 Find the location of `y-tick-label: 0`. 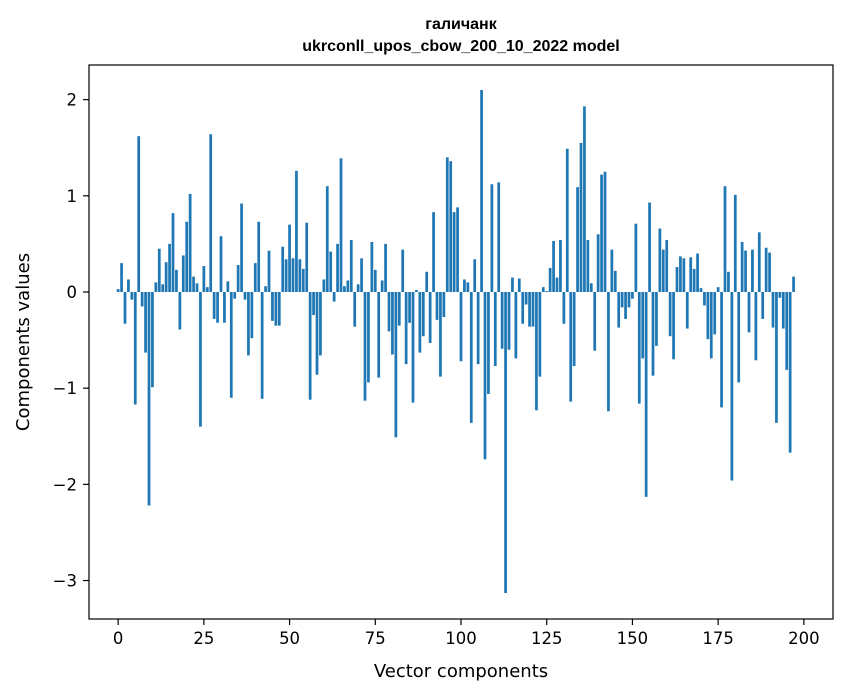

y-tick-label: 0 is located at coordinates (72, 292).